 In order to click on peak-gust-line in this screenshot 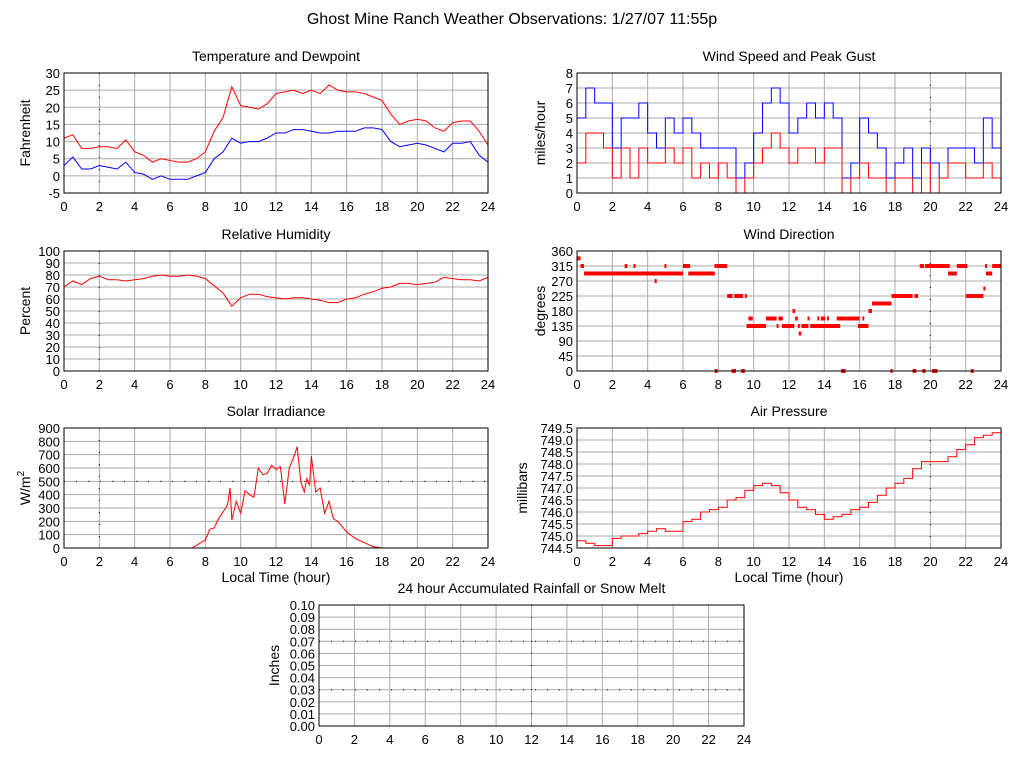, I will do `click(789, 133)`.